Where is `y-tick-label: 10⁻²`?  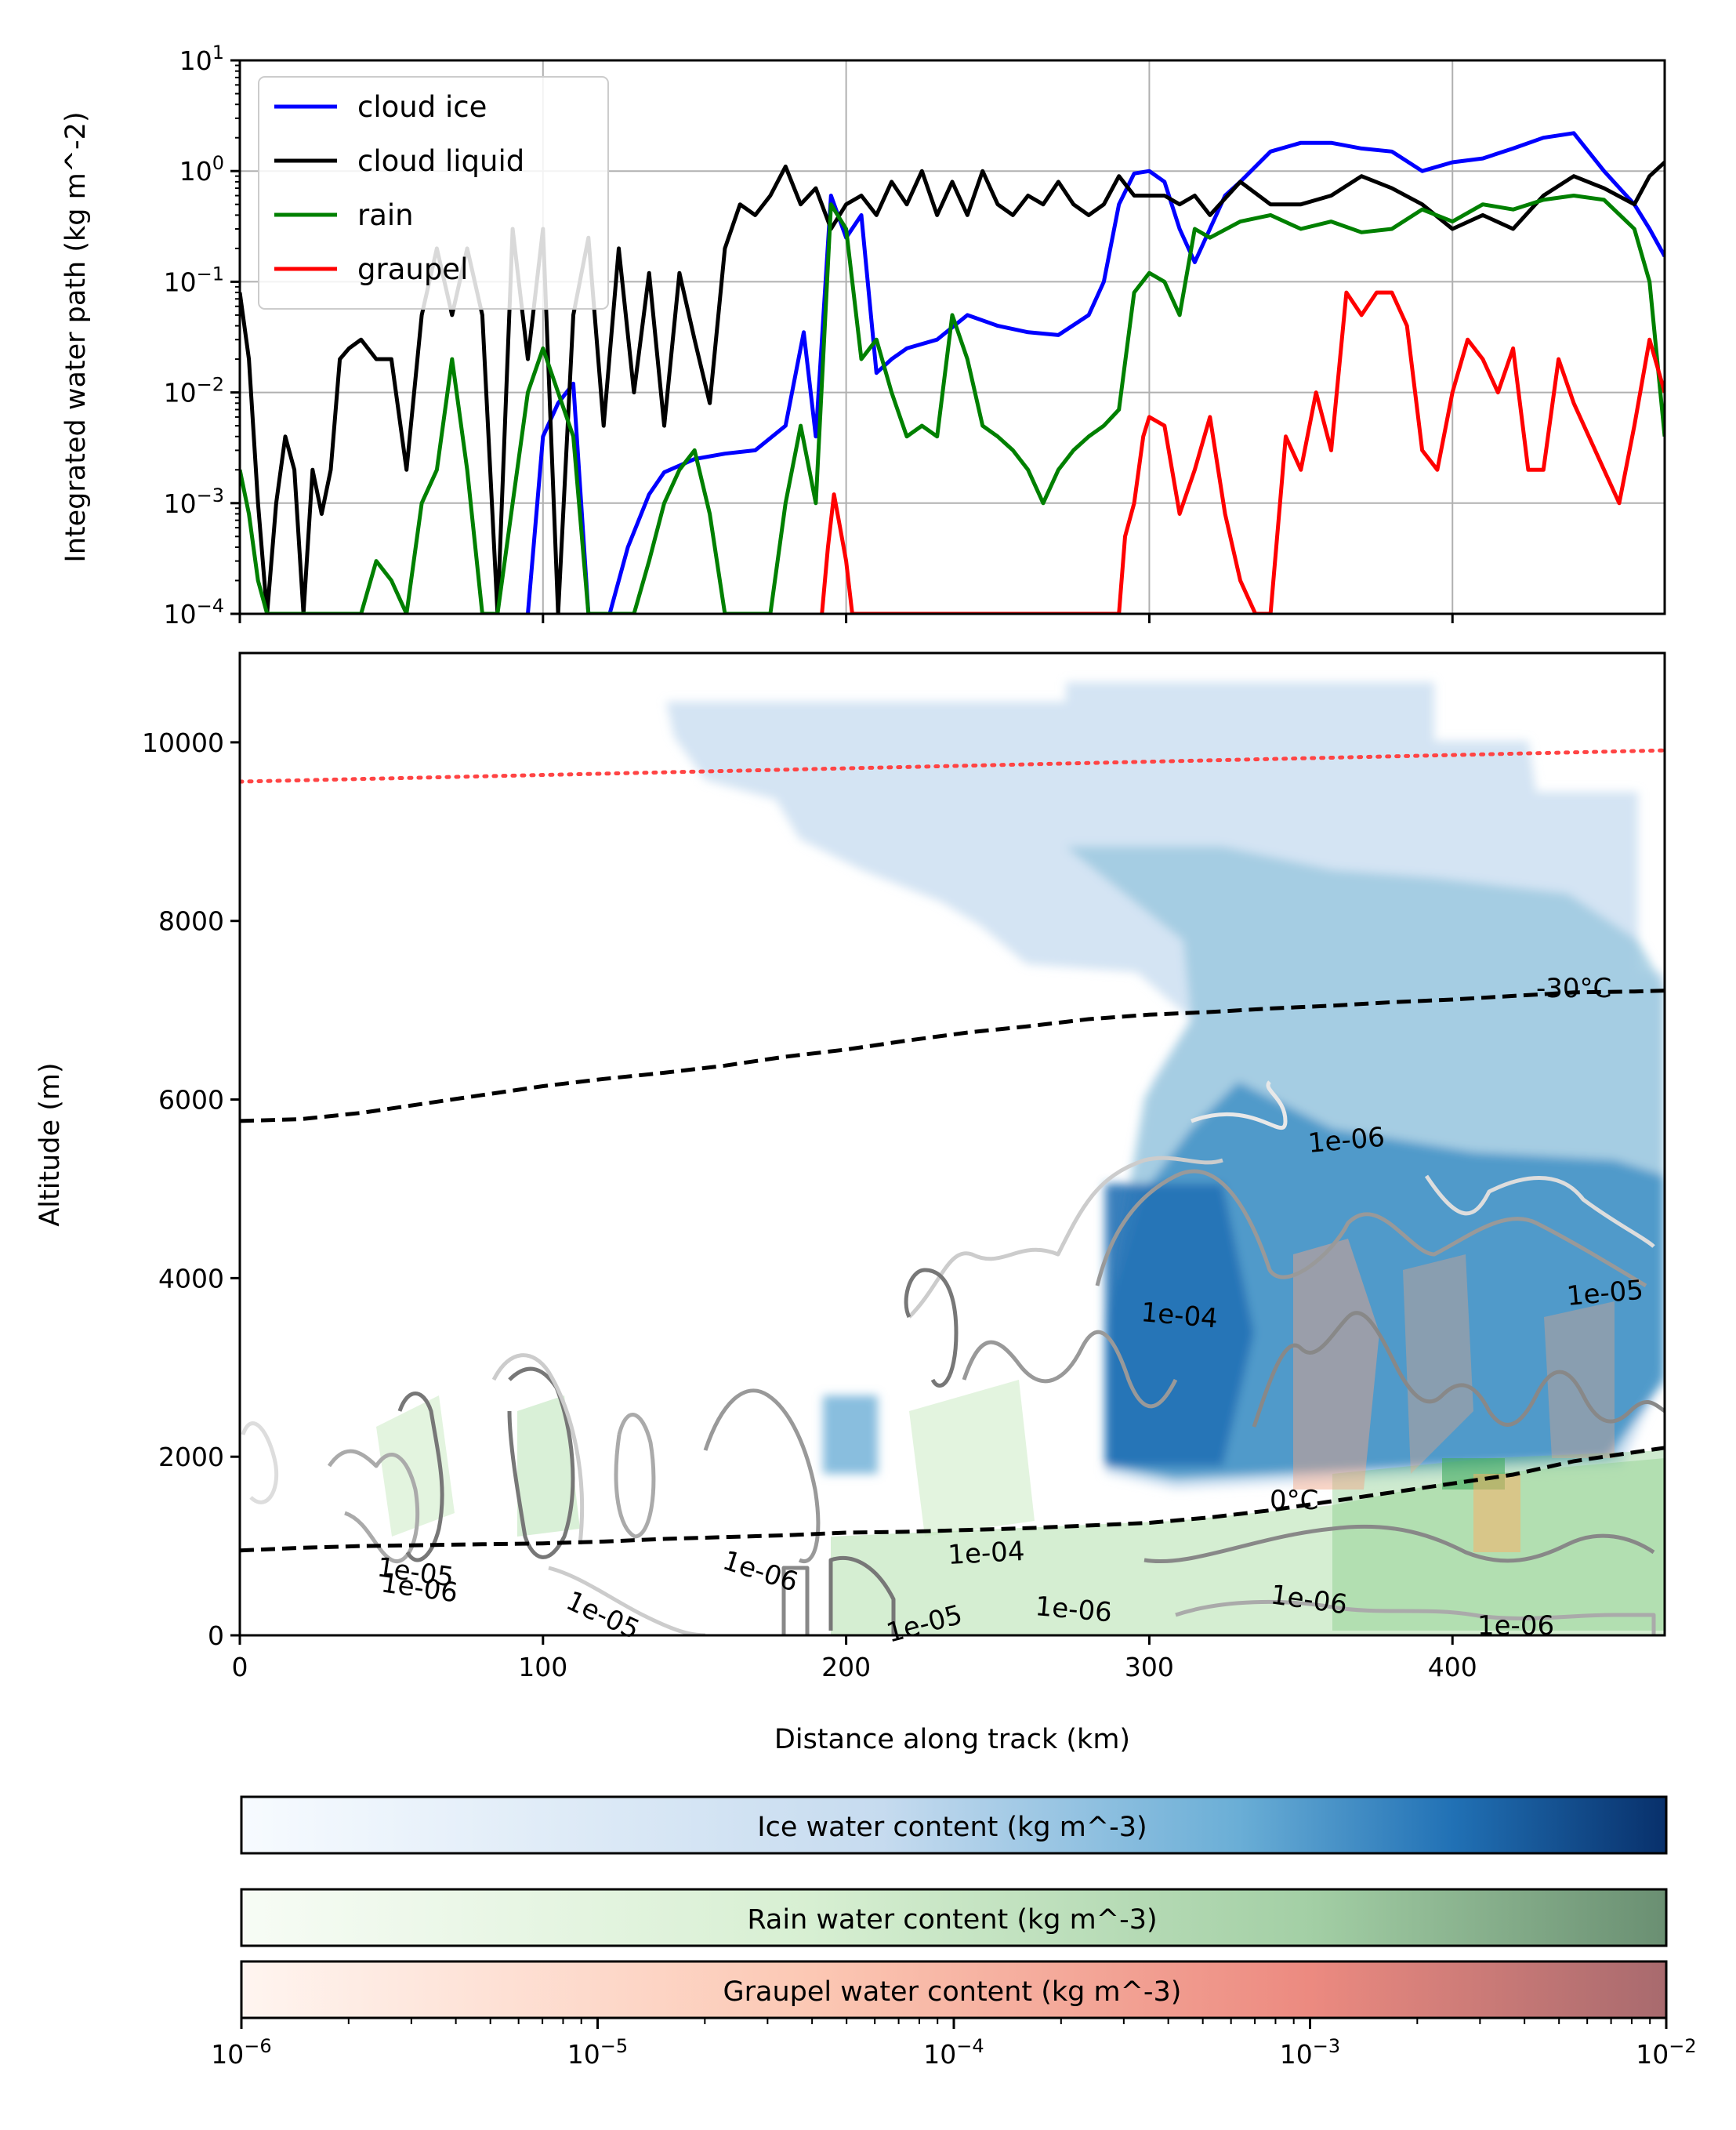 y-tick-label: 10⁻² is located at coordinates (194, 391).